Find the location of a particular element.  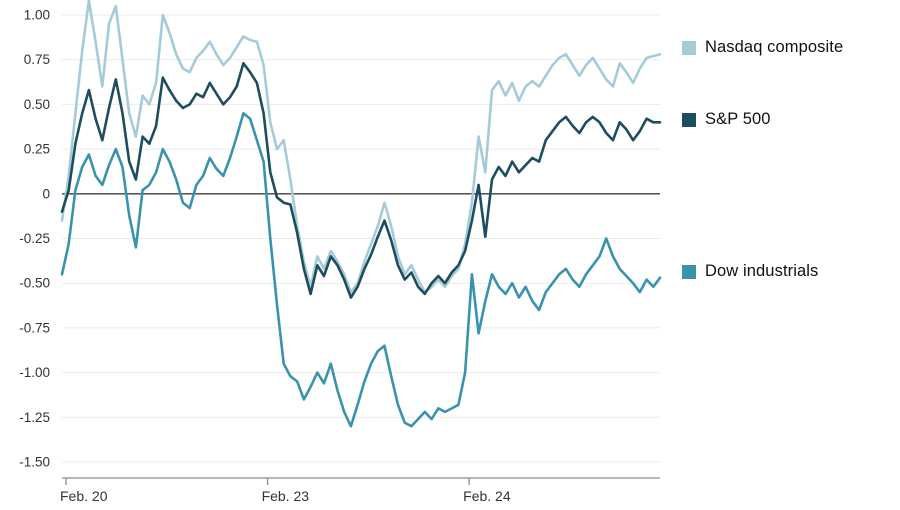

y-tick-label: -0.50 is located at coordinates (34, 283).